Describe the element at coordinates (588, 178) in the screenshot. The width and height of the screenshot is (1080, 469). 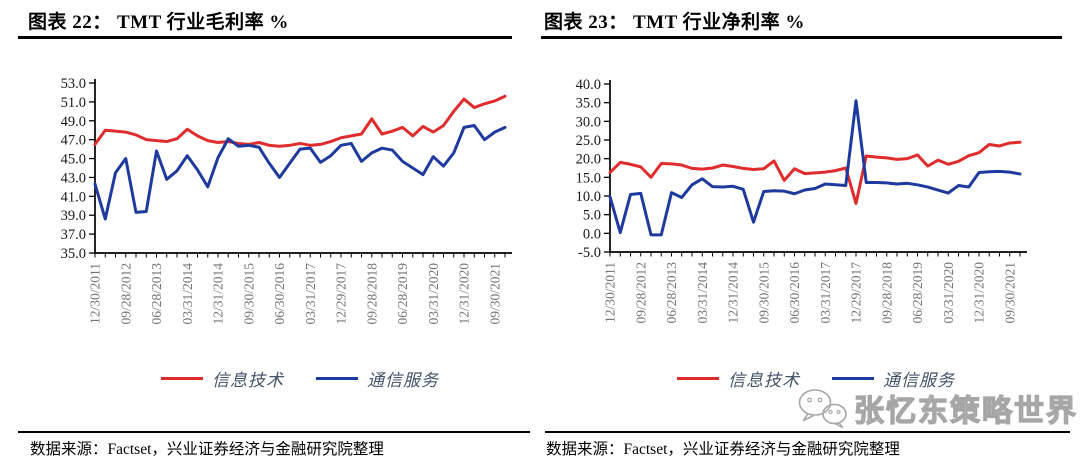
I see `svg-text: 15.0` at that location.